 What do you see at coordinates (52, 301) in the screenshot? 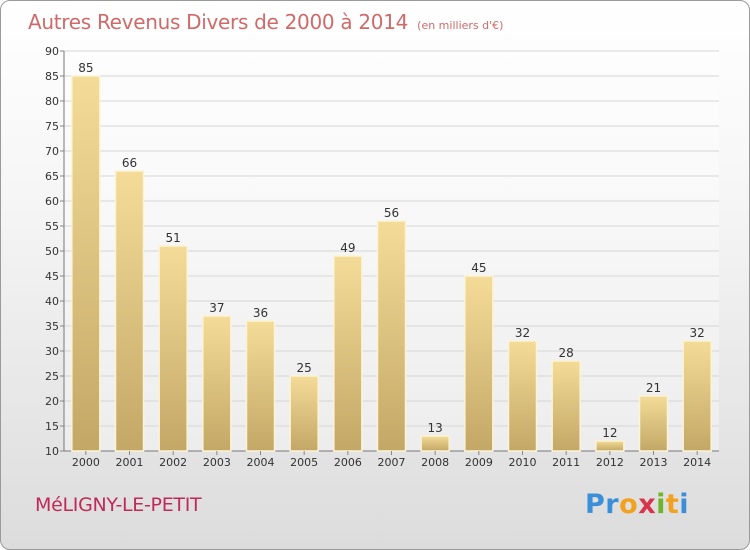
I see `y-tick-label: 40` at bounding box center [52, 301].